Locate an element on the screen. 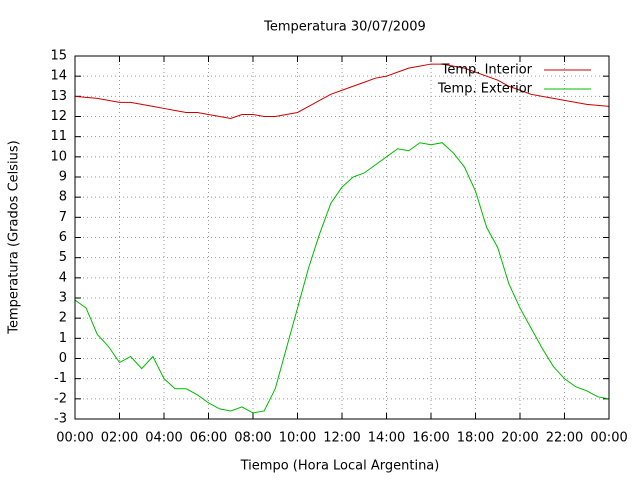  y-tick-label: 13 is located at coordinates (58, 96).